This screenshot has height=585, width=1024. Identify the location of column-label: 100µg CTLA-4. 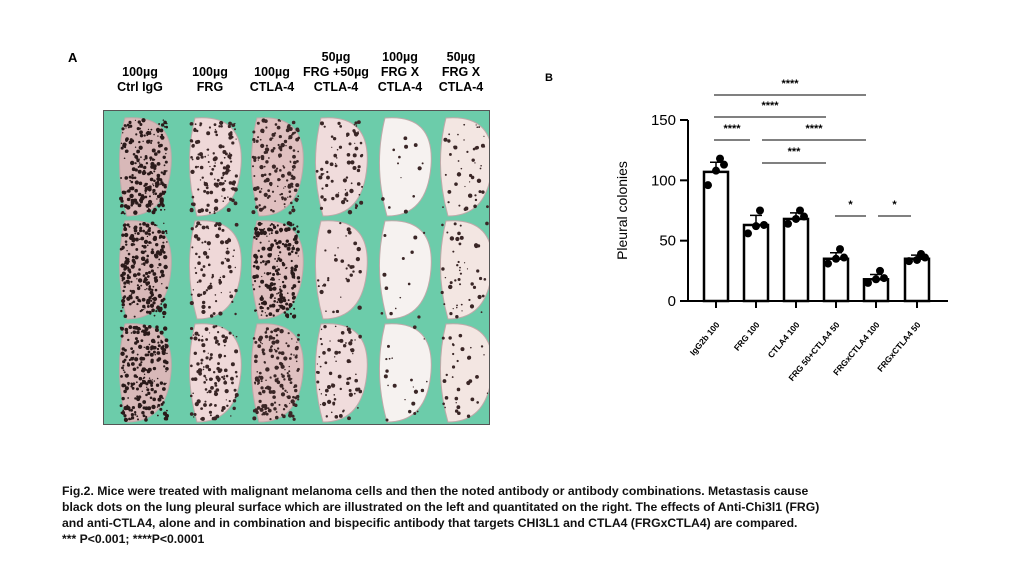
(272, 79).